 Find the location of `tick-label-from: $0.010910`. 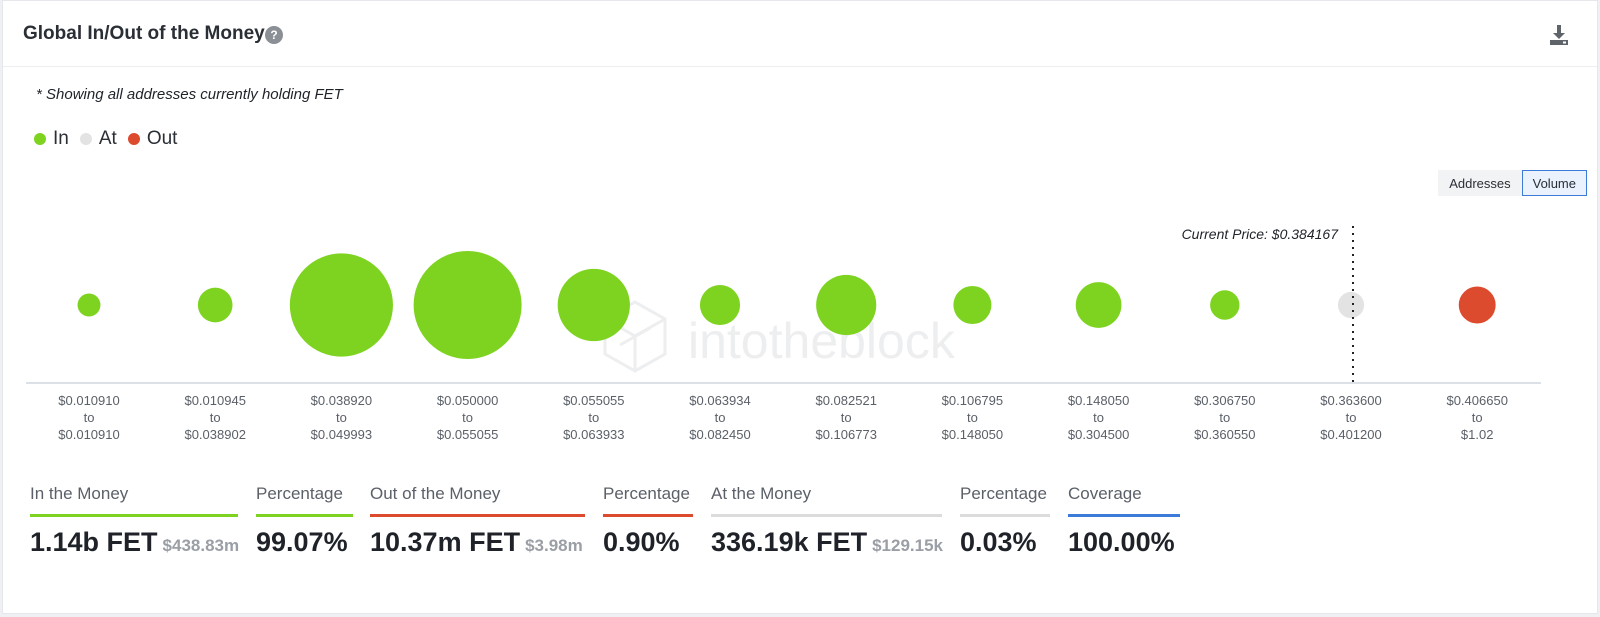

tick-label-from: $0.010910 is located at coordinates (88, 400).